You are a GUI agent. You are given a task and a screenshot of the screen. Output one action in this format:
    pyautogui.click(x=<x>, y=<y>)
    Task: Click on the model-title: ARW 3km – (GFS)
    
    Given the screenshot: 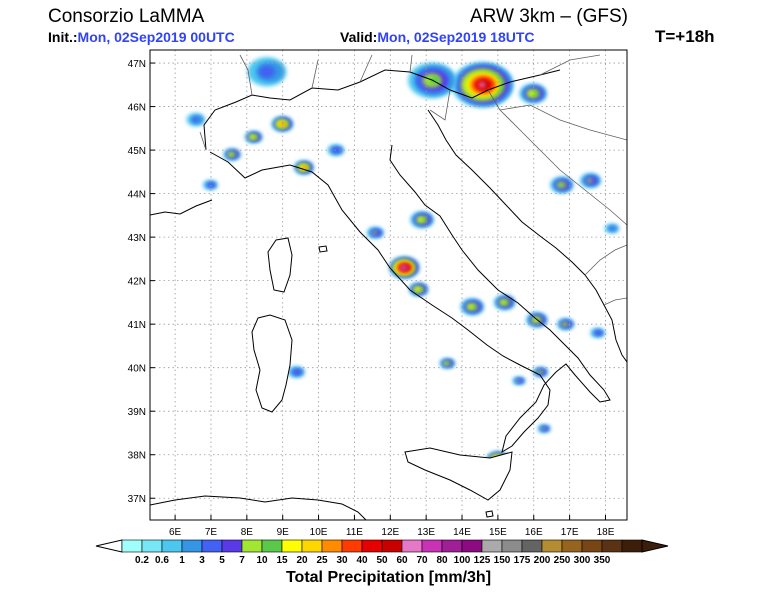 What is the action you would take?
    pyautogui.click(x=549, y=16)
    